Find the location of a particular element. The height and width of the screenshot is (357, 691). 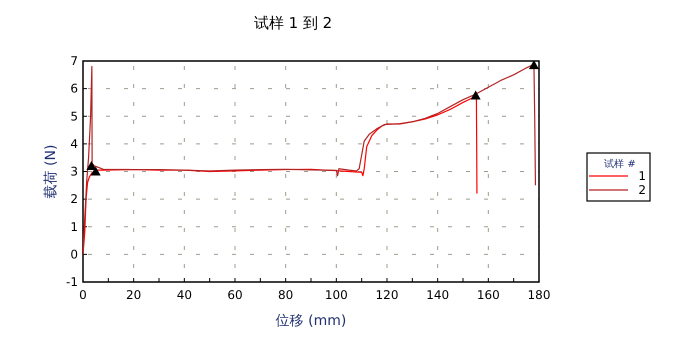

legend-label: 1 is located at coordinates (642, 176).